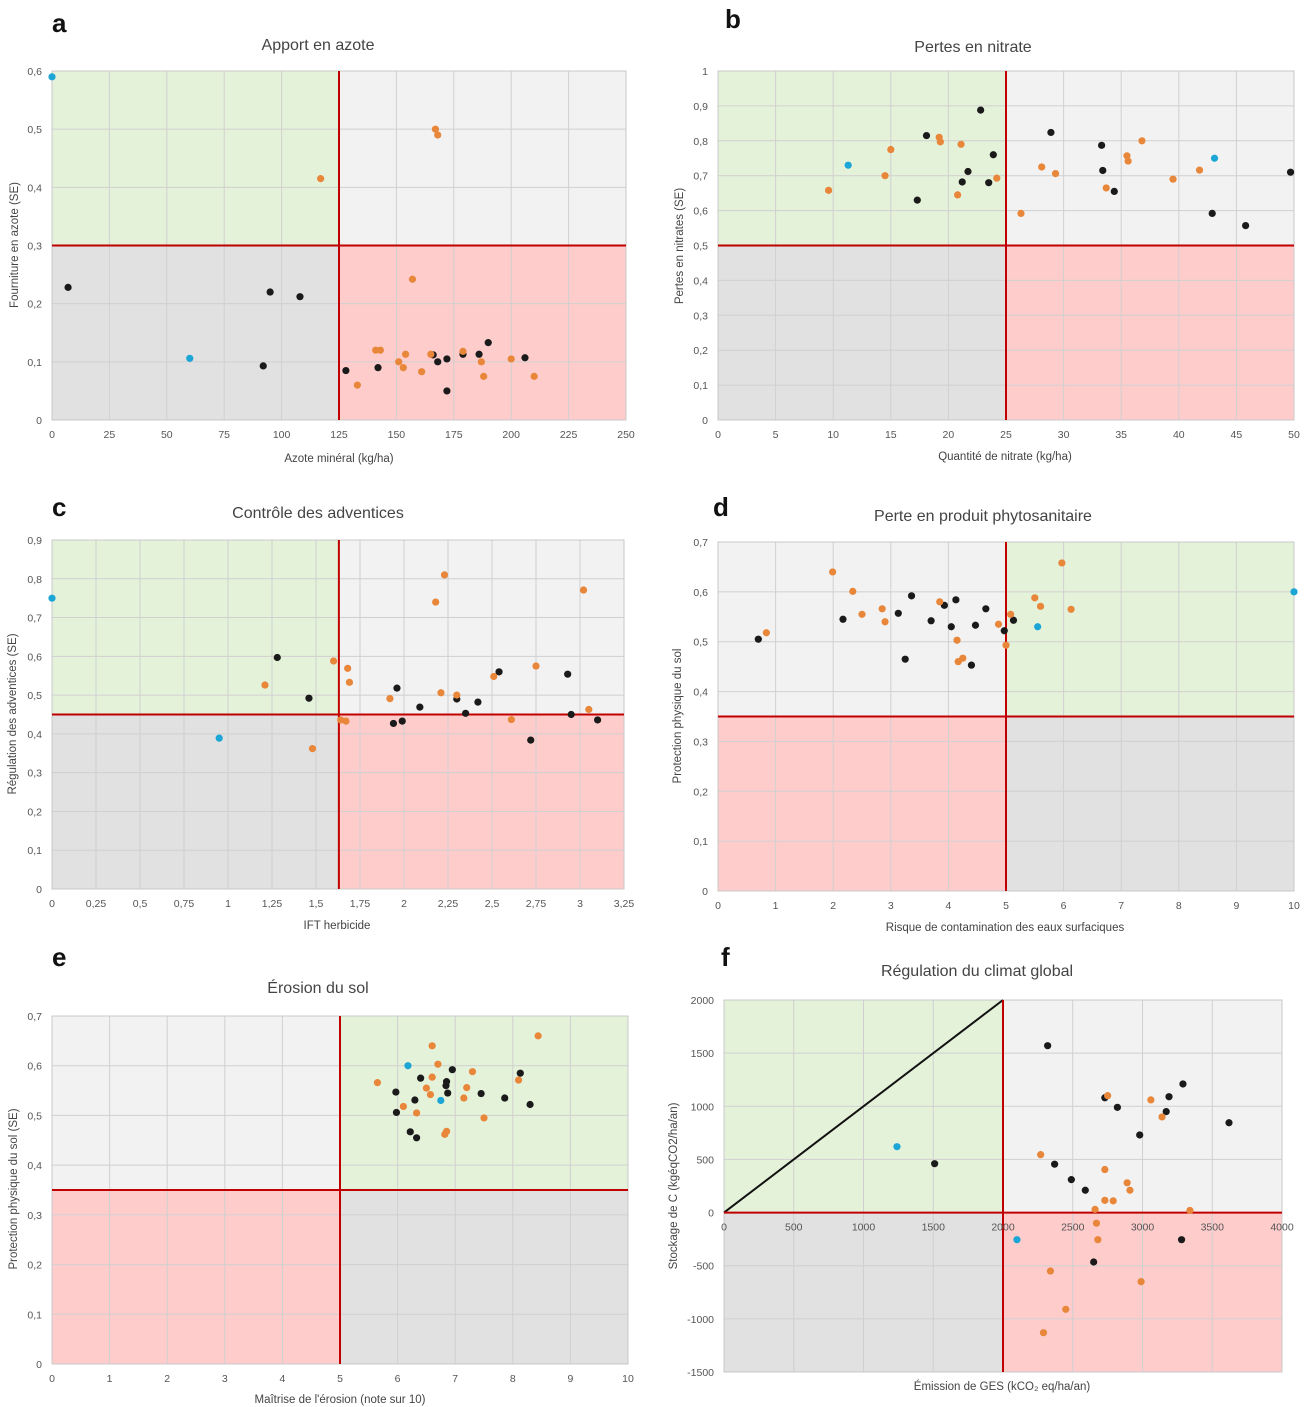  Describe the element at coordinates (1282, 1228) in the screenshot. I see `x-tick-label: 4000` at that location.